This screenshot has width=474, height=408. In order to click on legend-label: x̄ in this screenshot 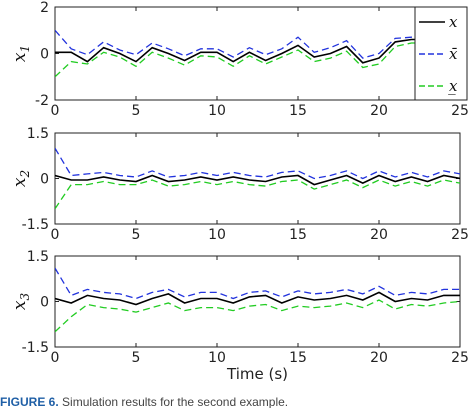, I will do `click(453, 54)`.